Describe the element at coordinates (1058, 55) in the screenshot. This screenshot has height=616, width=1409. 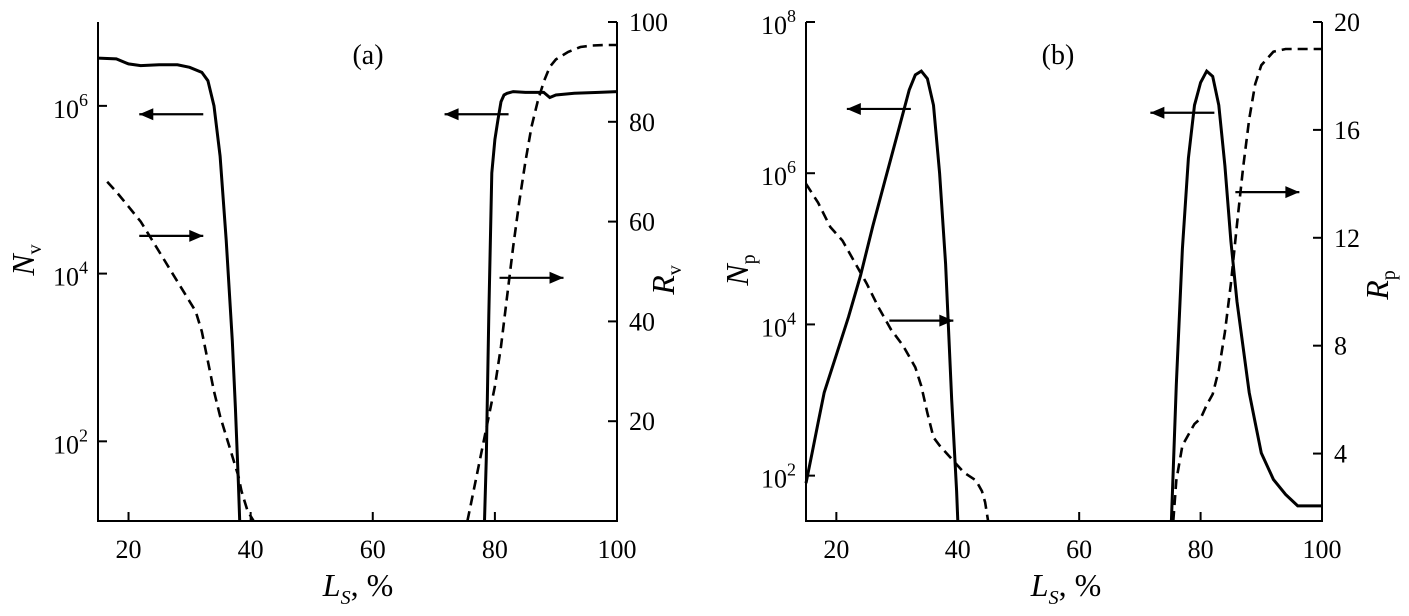
I see `panel-b-label: (b)` at that location.